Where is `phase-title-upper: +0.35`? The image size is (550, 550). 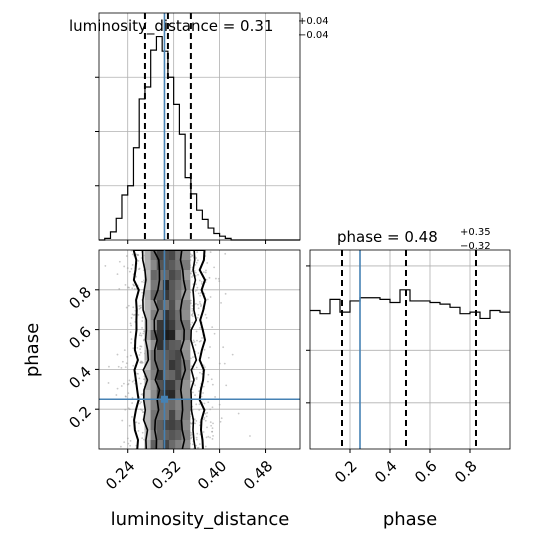
phase-title-upper: +0.35 is located at coordinates (475, 232).